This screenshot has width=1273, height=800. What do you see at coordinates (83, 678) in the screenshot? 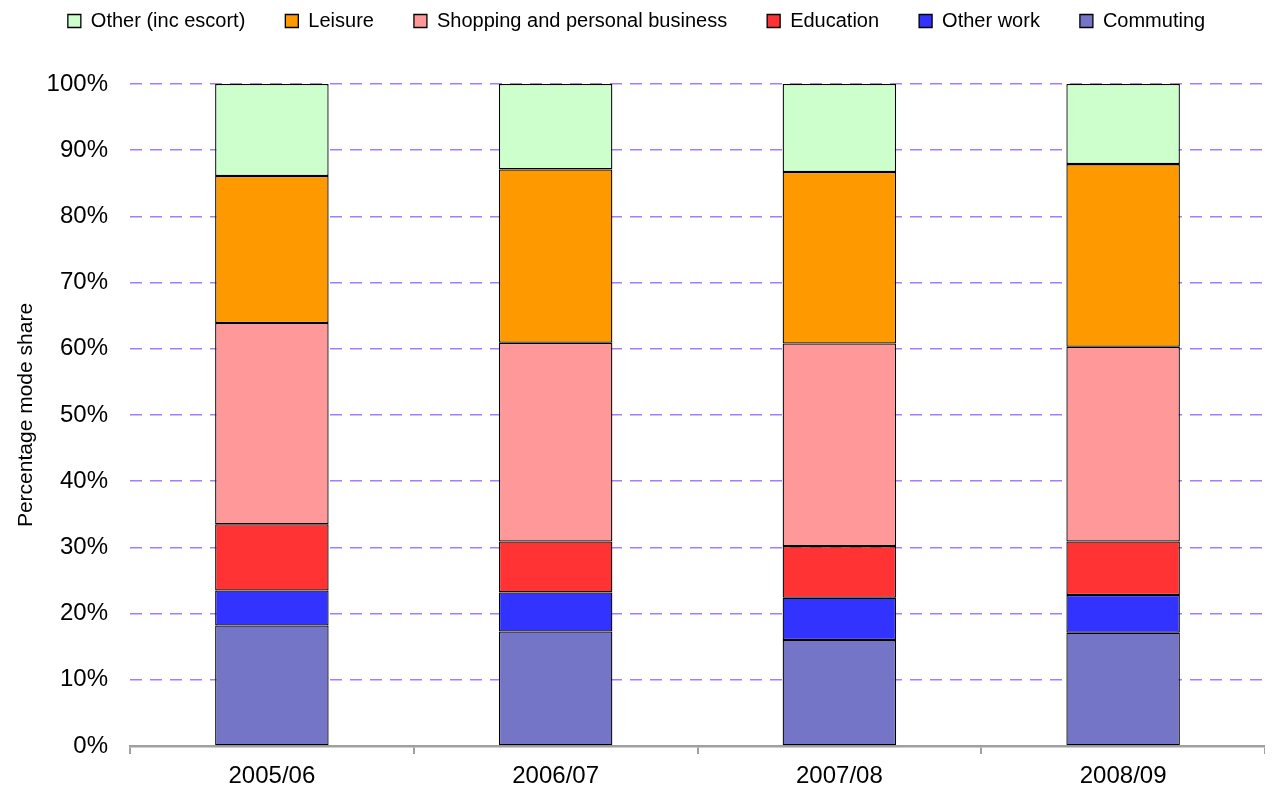
I see `y-tick-label: 10%` at bounding box center [83, 678].